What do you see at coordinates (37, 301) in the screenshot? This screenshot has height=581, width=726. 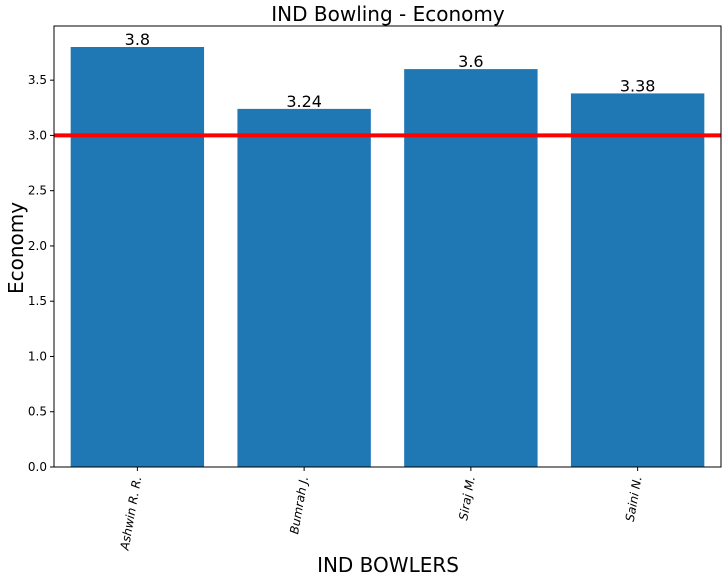 I see `y-tick-label: 1.5` at bounding box center [37, 301].